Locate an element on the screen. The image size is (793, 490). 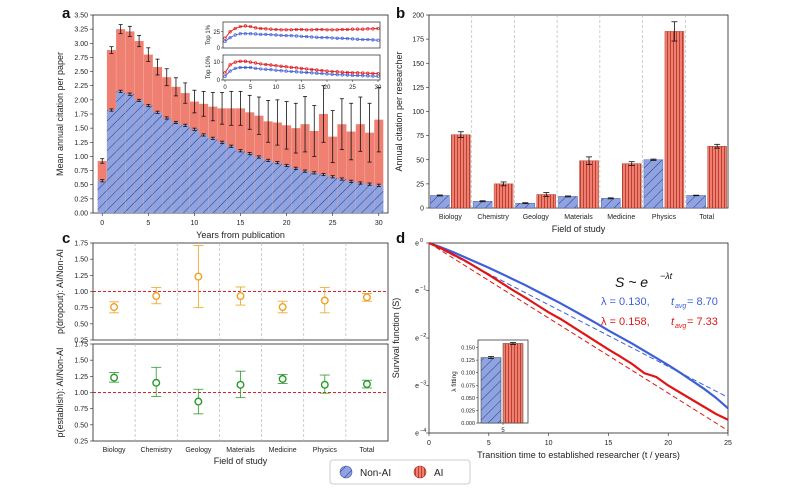
panel-b-ytick-label: 100 is located at coordinates (418, 112).